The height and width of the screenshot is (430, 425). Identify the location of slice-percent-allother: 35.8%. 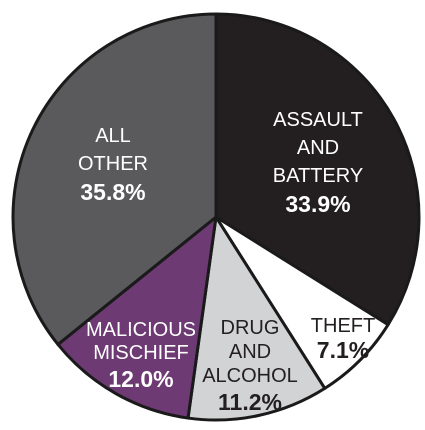
(112, 192).